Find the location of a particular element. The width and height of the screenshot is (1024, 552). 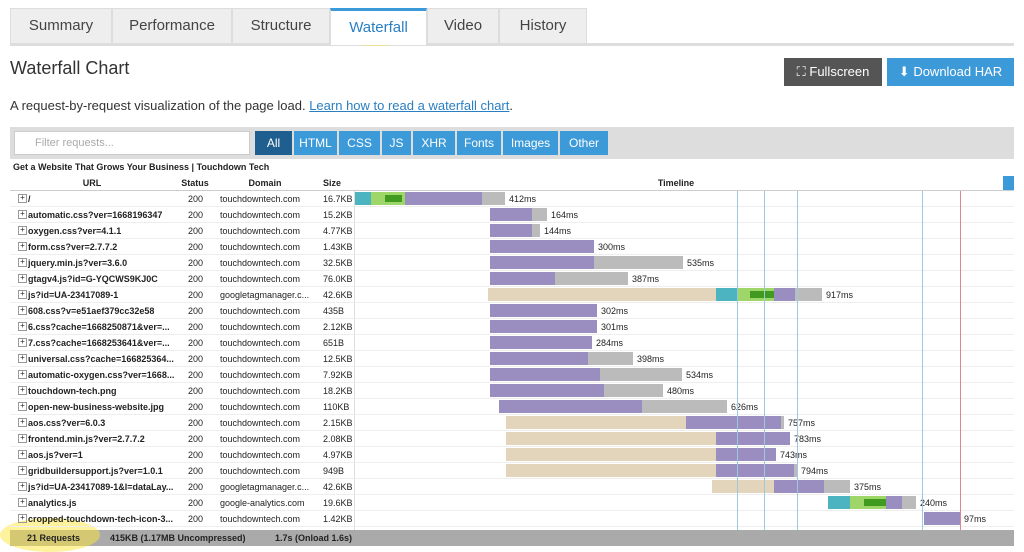

header-rule is located at coordinates (512, 190).